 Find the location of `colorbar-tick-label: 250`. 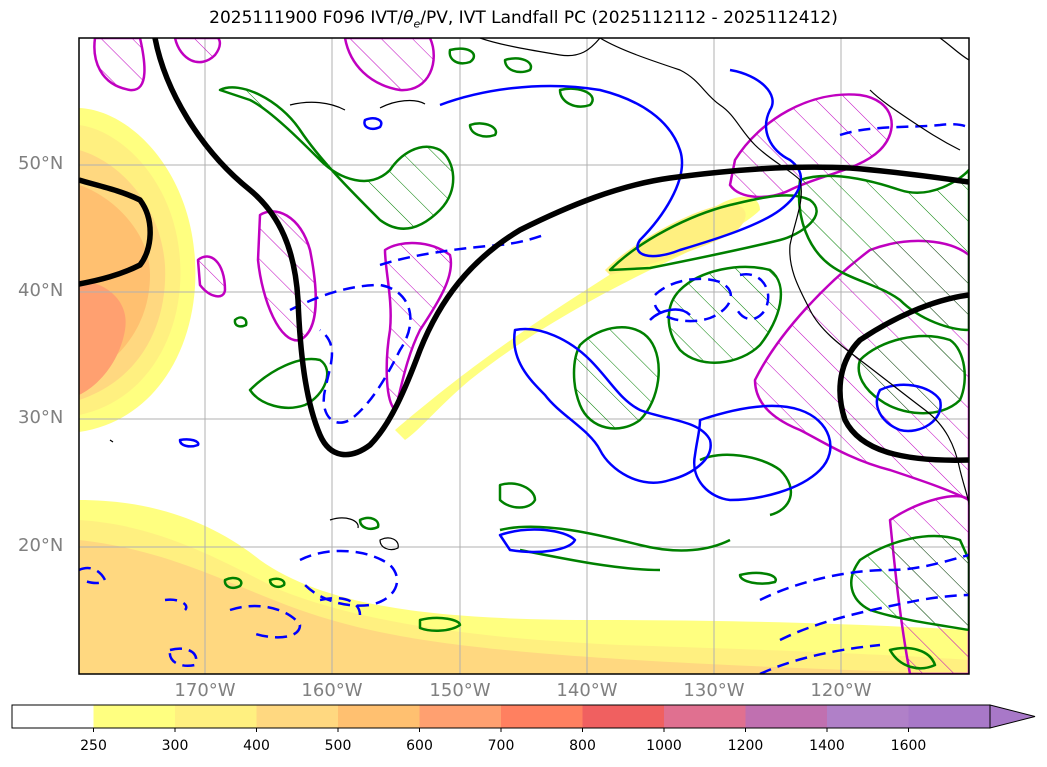

colorbar-tick-label: 250 is located at coordinates (93, 746).